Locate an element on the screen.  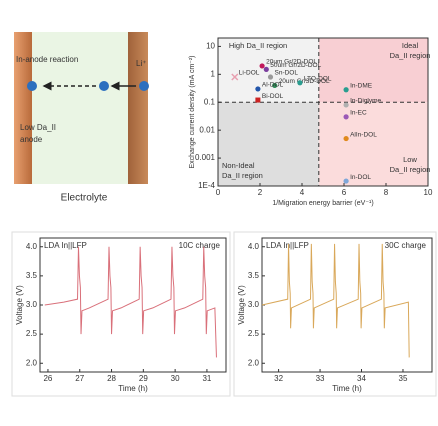
point-label: In-DME is located at coordinates (361, 85).